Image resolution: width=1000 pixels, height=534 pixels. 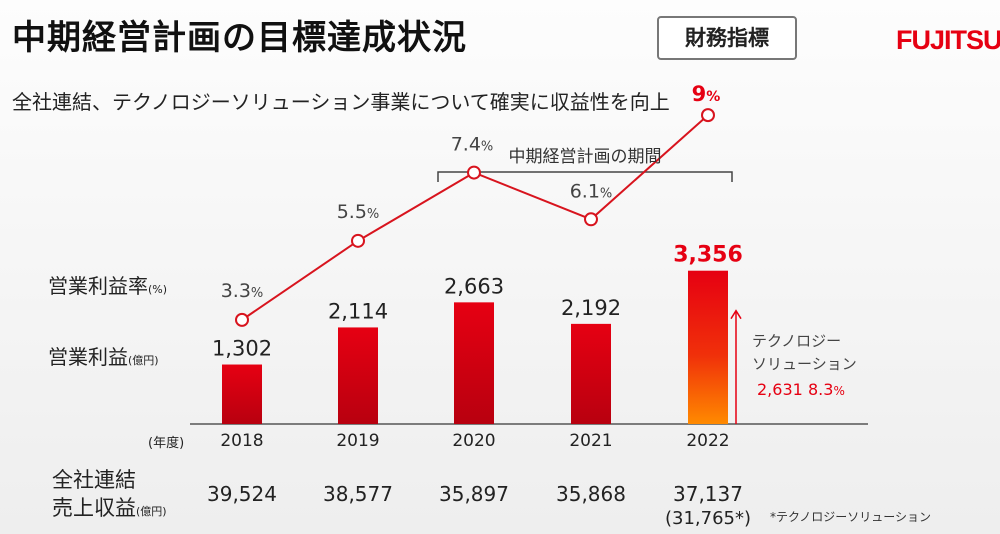 I want to click on fujitsu-logo: FUJITSU, so click(x=948, y=40).